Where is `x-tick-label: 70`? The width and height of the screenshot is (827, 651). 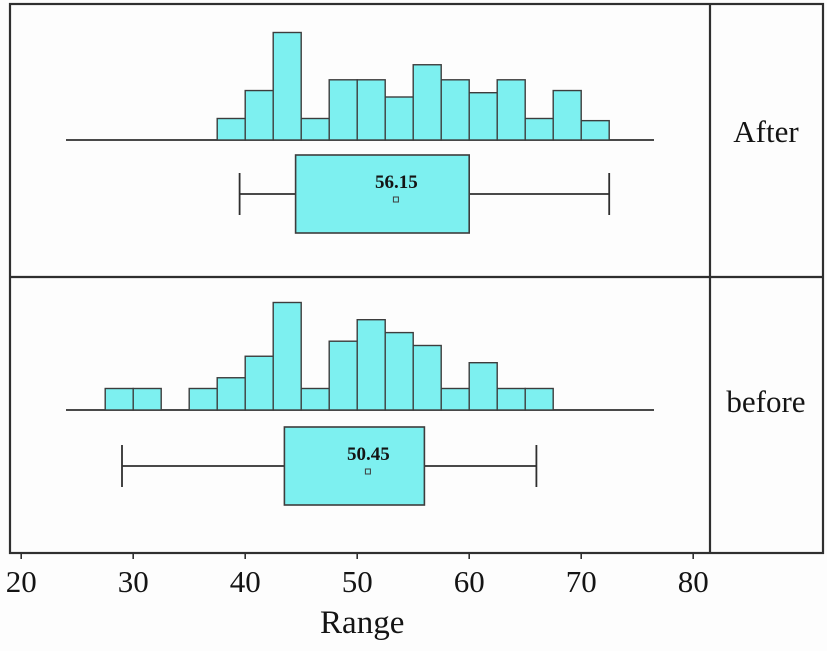
x-tick-label: 70 is located at coordinates (581, 581).